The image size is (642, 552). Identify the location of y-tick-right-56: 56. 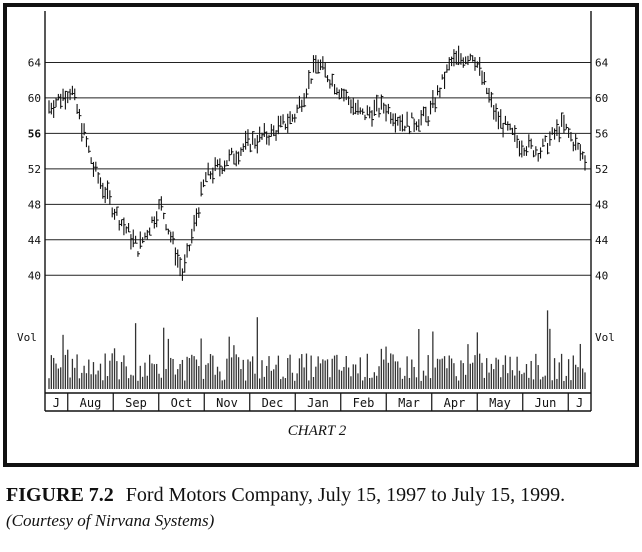
(601, 133).